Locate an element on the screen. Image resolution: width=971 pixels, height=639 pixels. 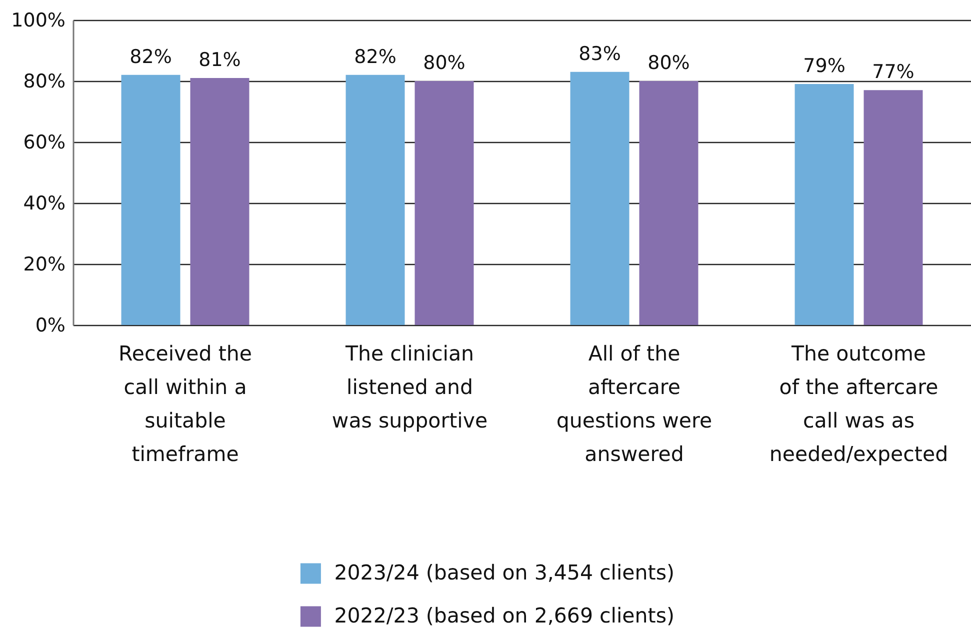
y-tick-label: 100% is located at coordinates (38, 21).